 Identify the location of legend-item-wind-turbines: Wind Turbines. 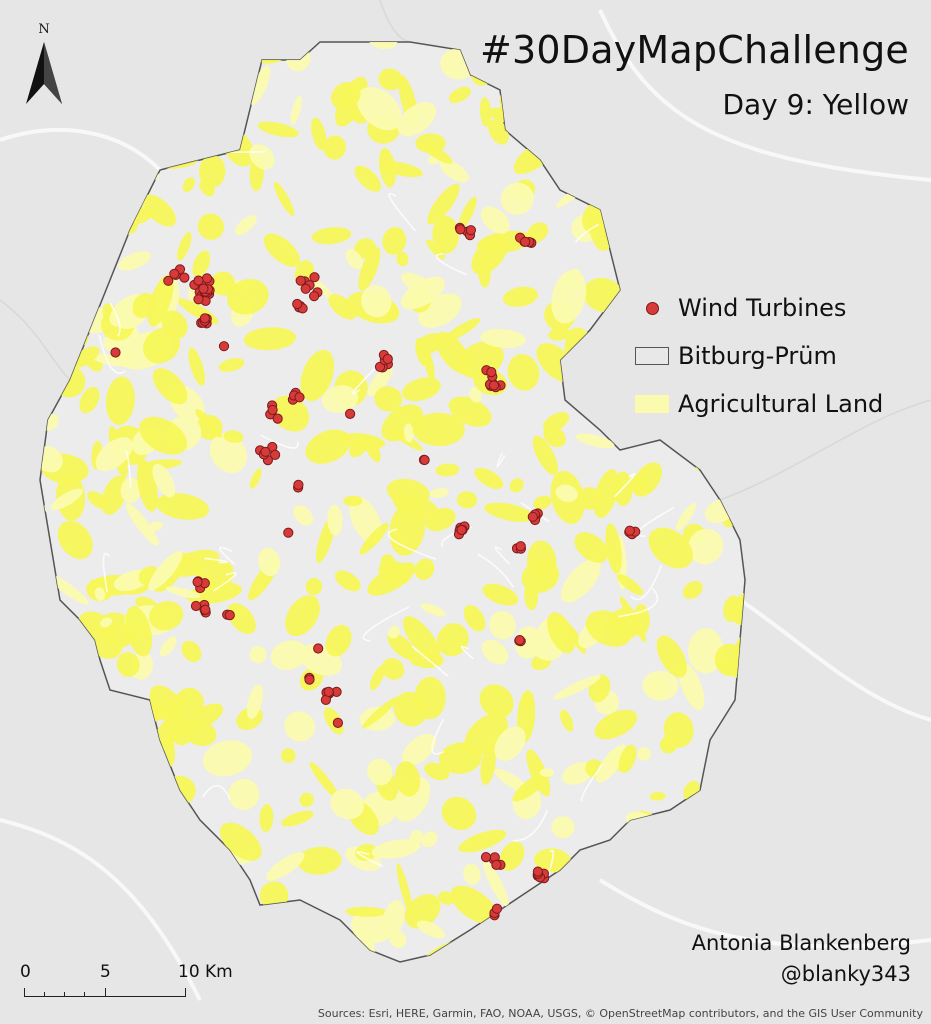
(758, 308).